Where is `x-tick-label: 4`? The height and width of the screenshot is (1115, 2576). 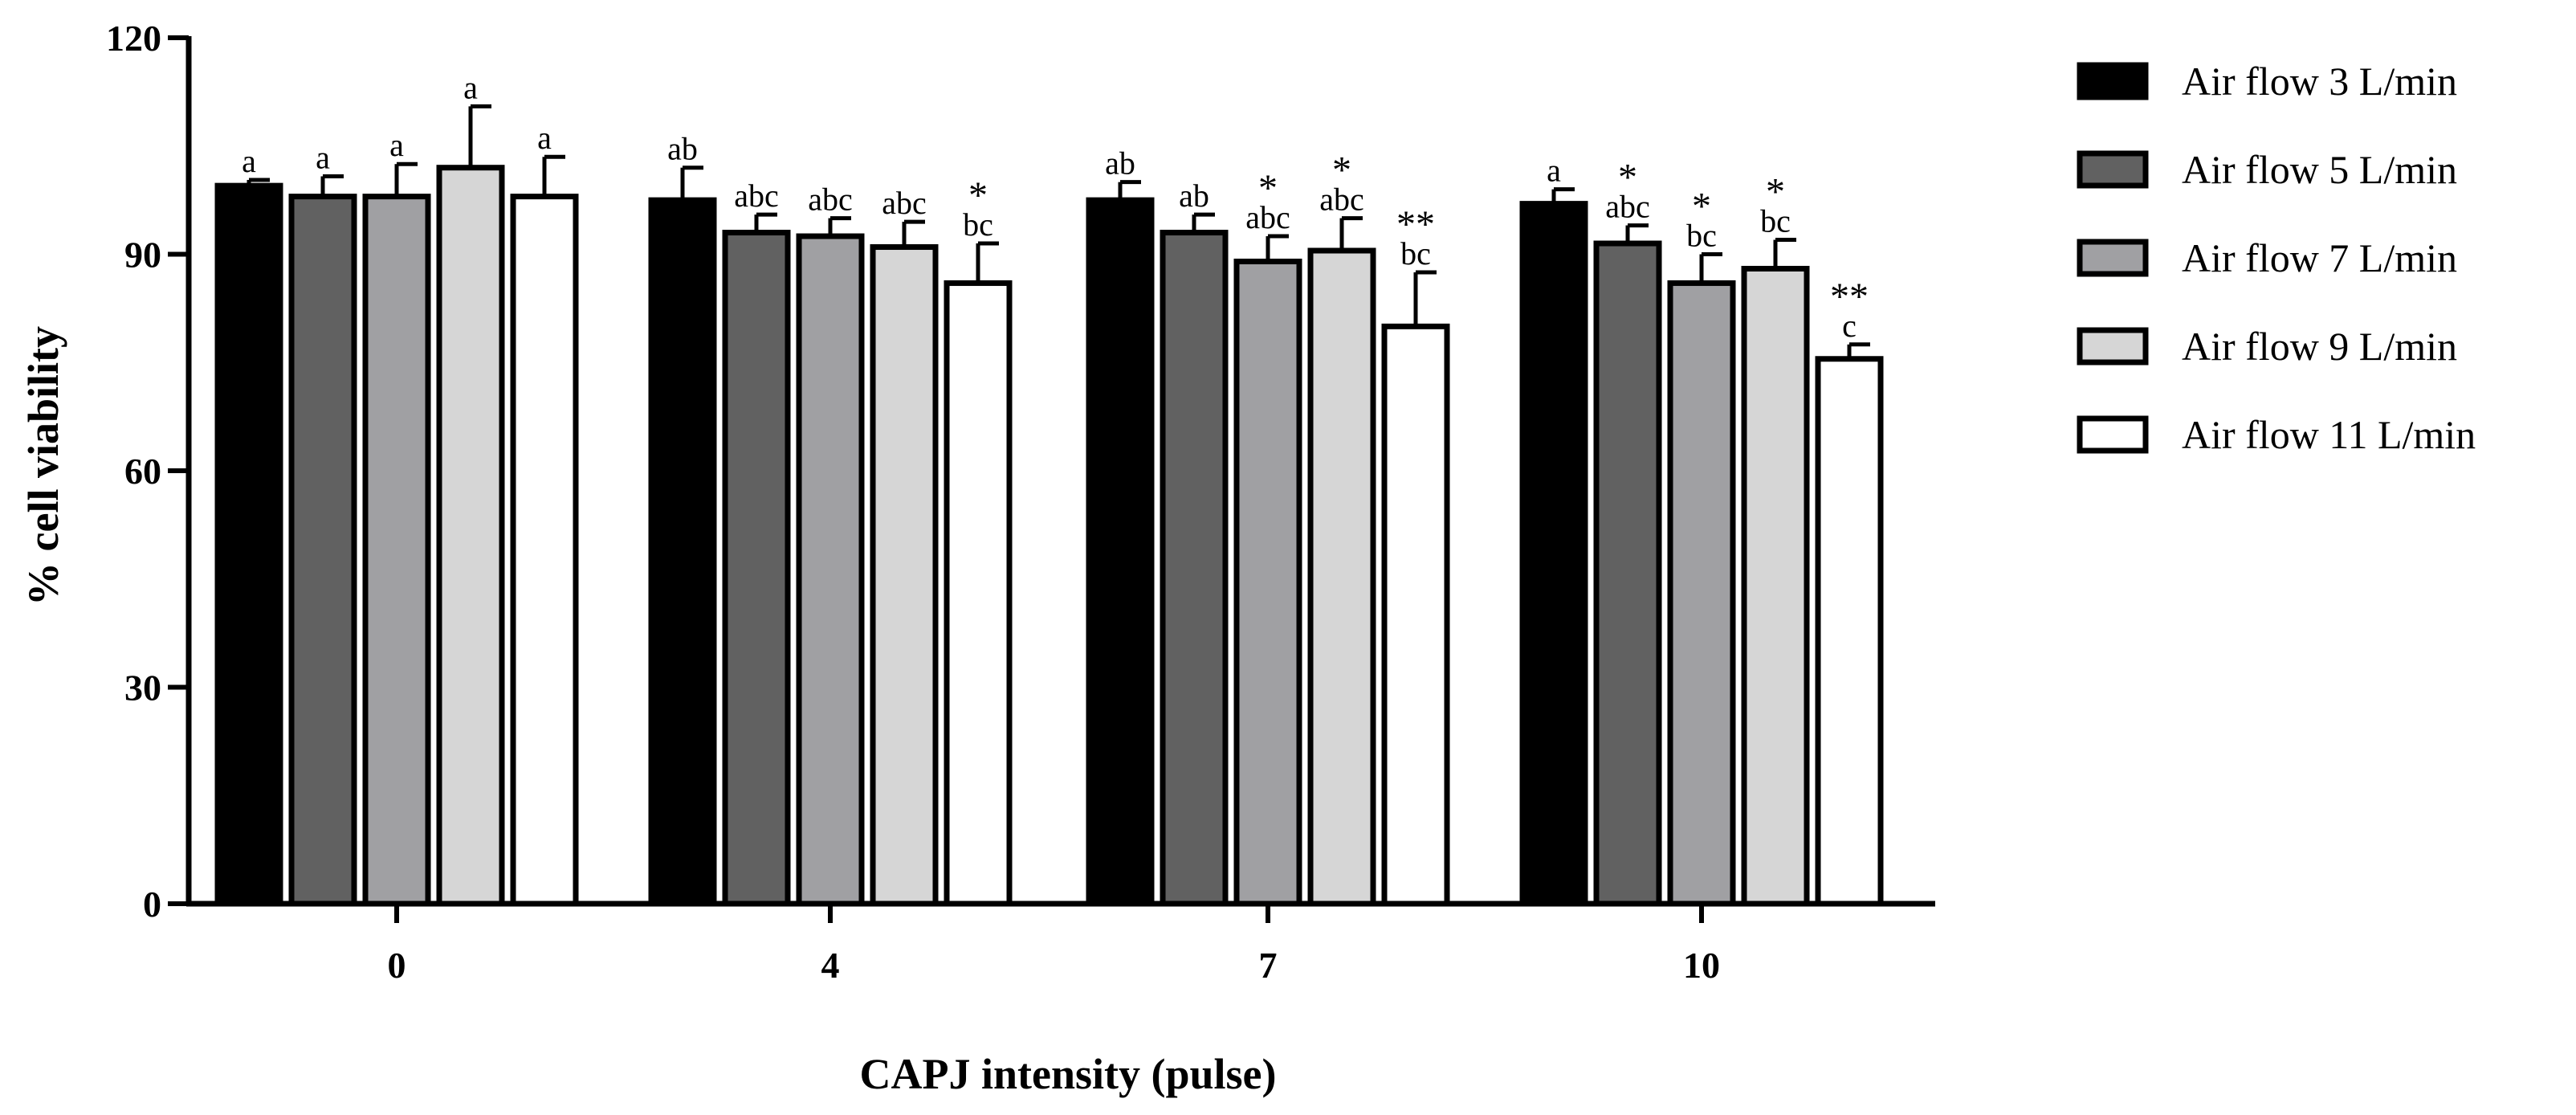
x-tick-label: 4 is located at coordinates (830, 966).